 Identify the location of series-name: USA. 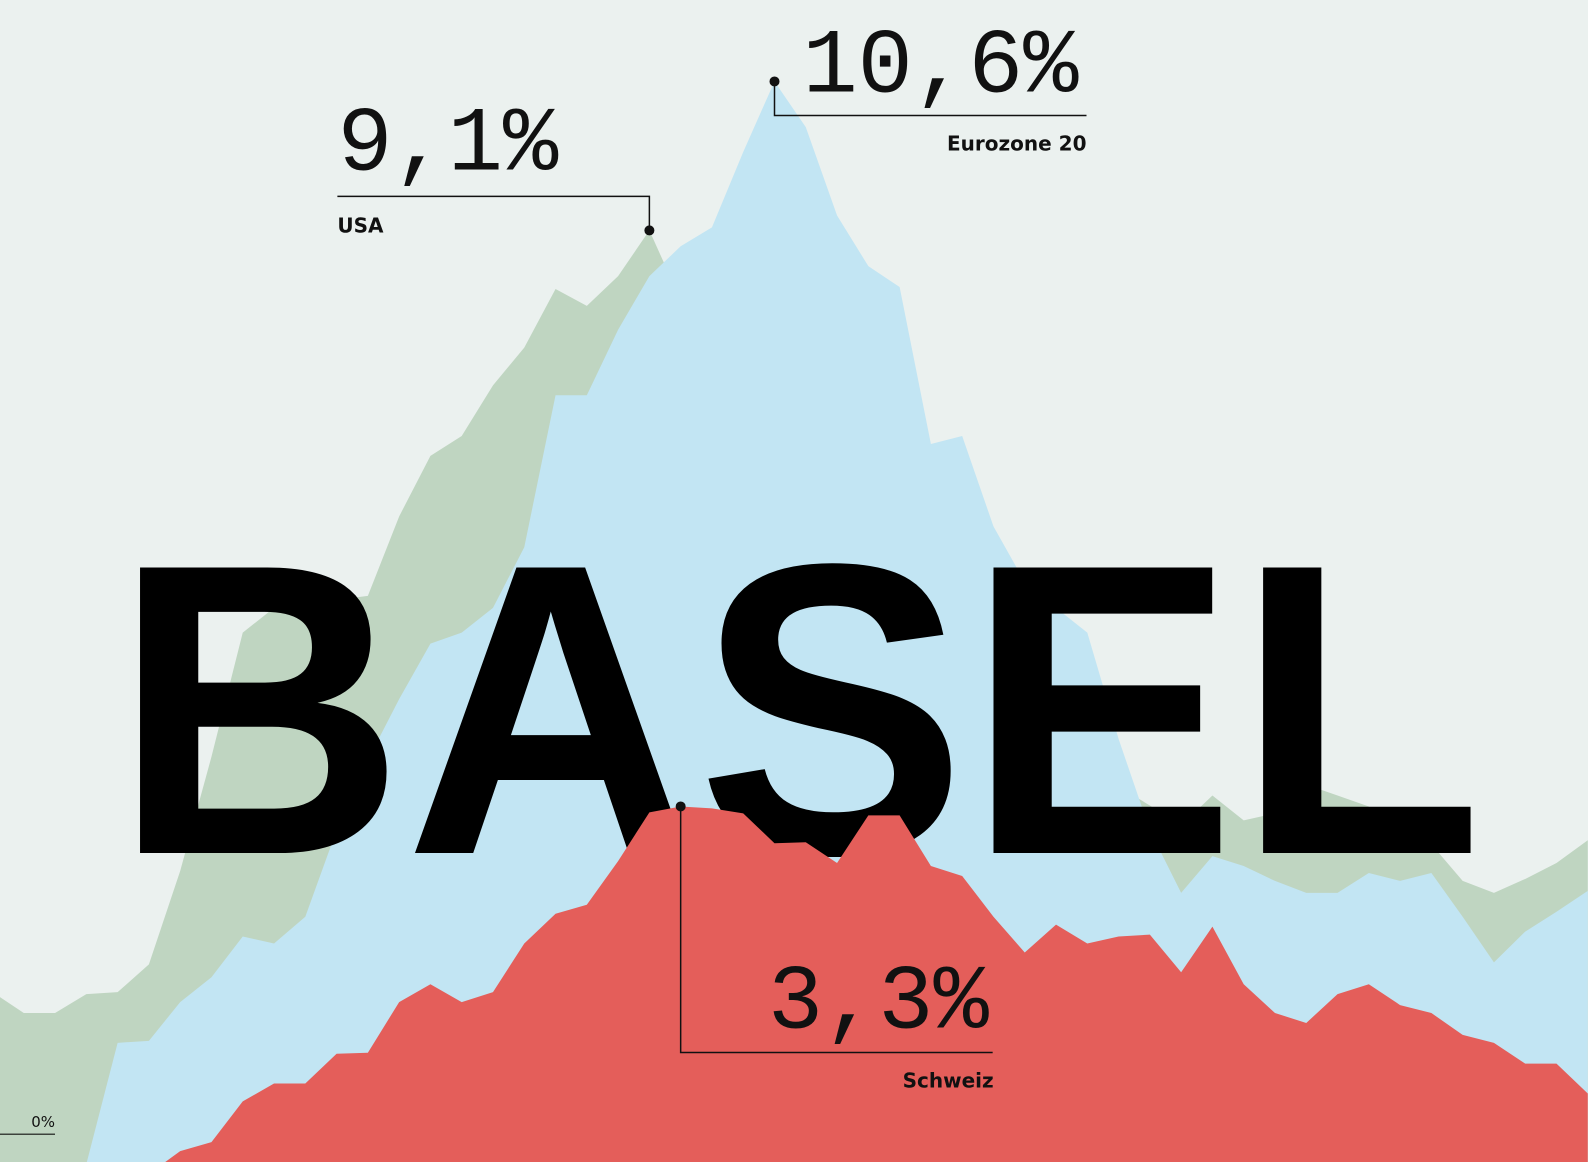
(360, 225).